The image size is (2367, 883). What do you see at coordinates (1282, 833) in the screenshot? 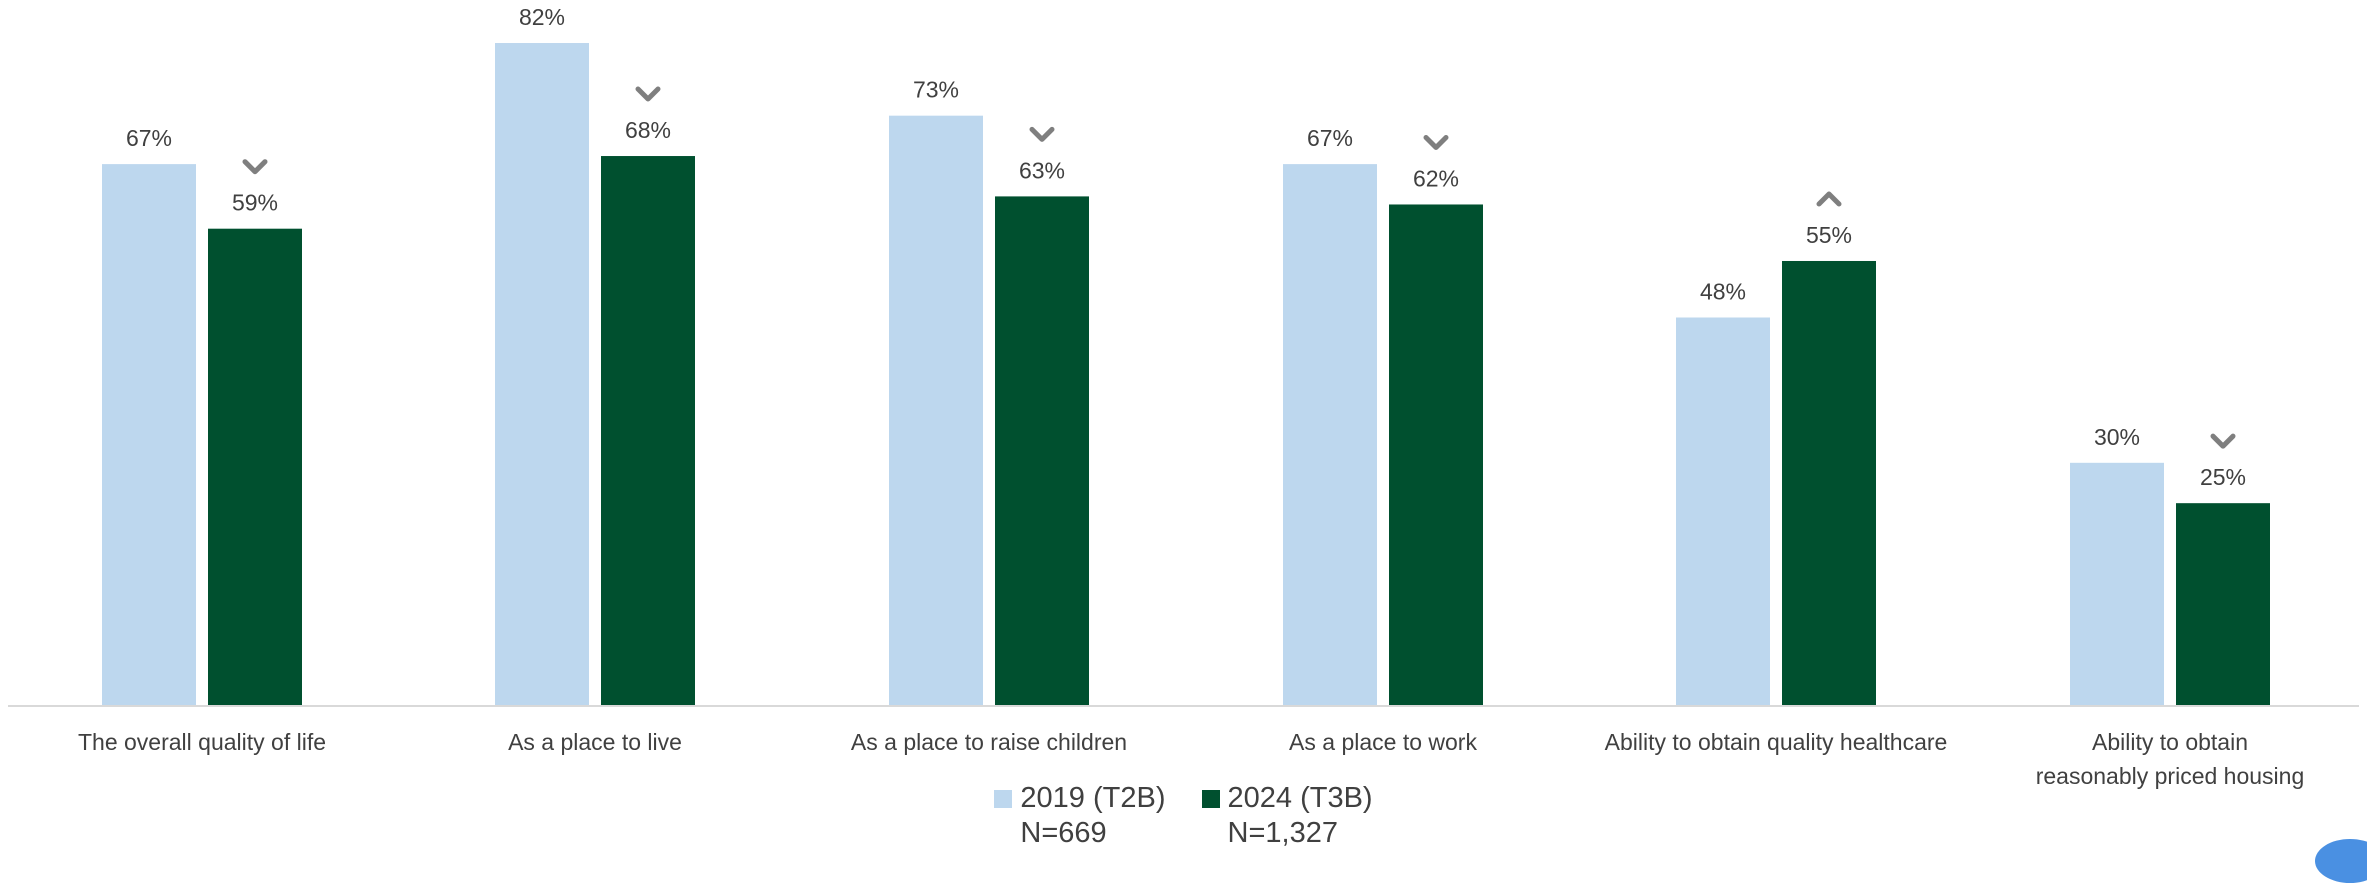
I see `legend-n-2024: N=1,327` at bounding box center [1282, 833].